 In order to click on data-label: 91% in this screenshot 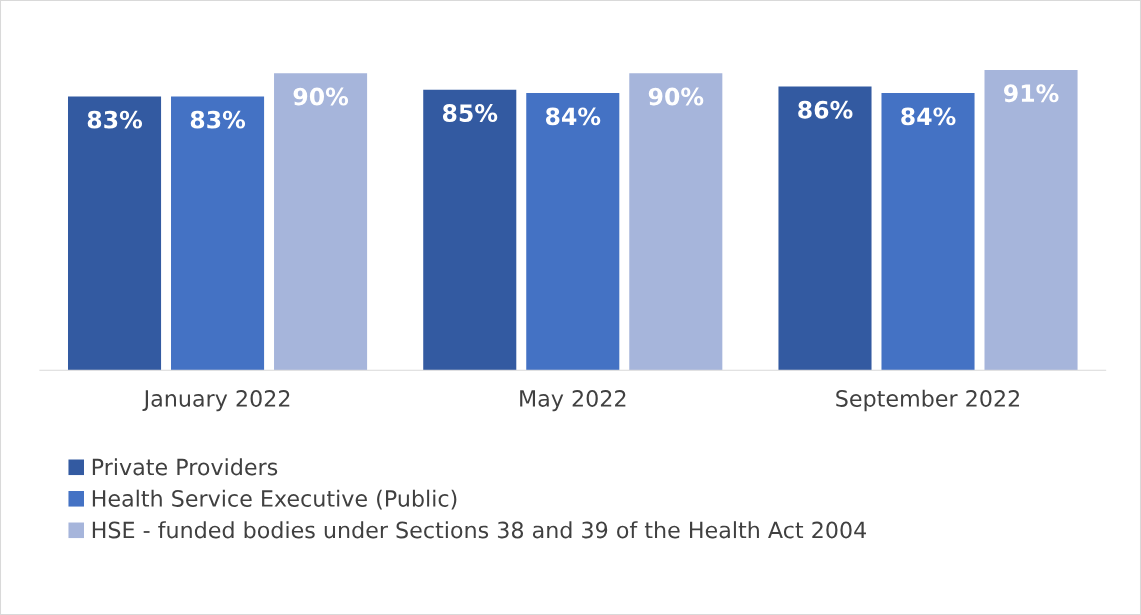, I will do `click(1031, 93)`.